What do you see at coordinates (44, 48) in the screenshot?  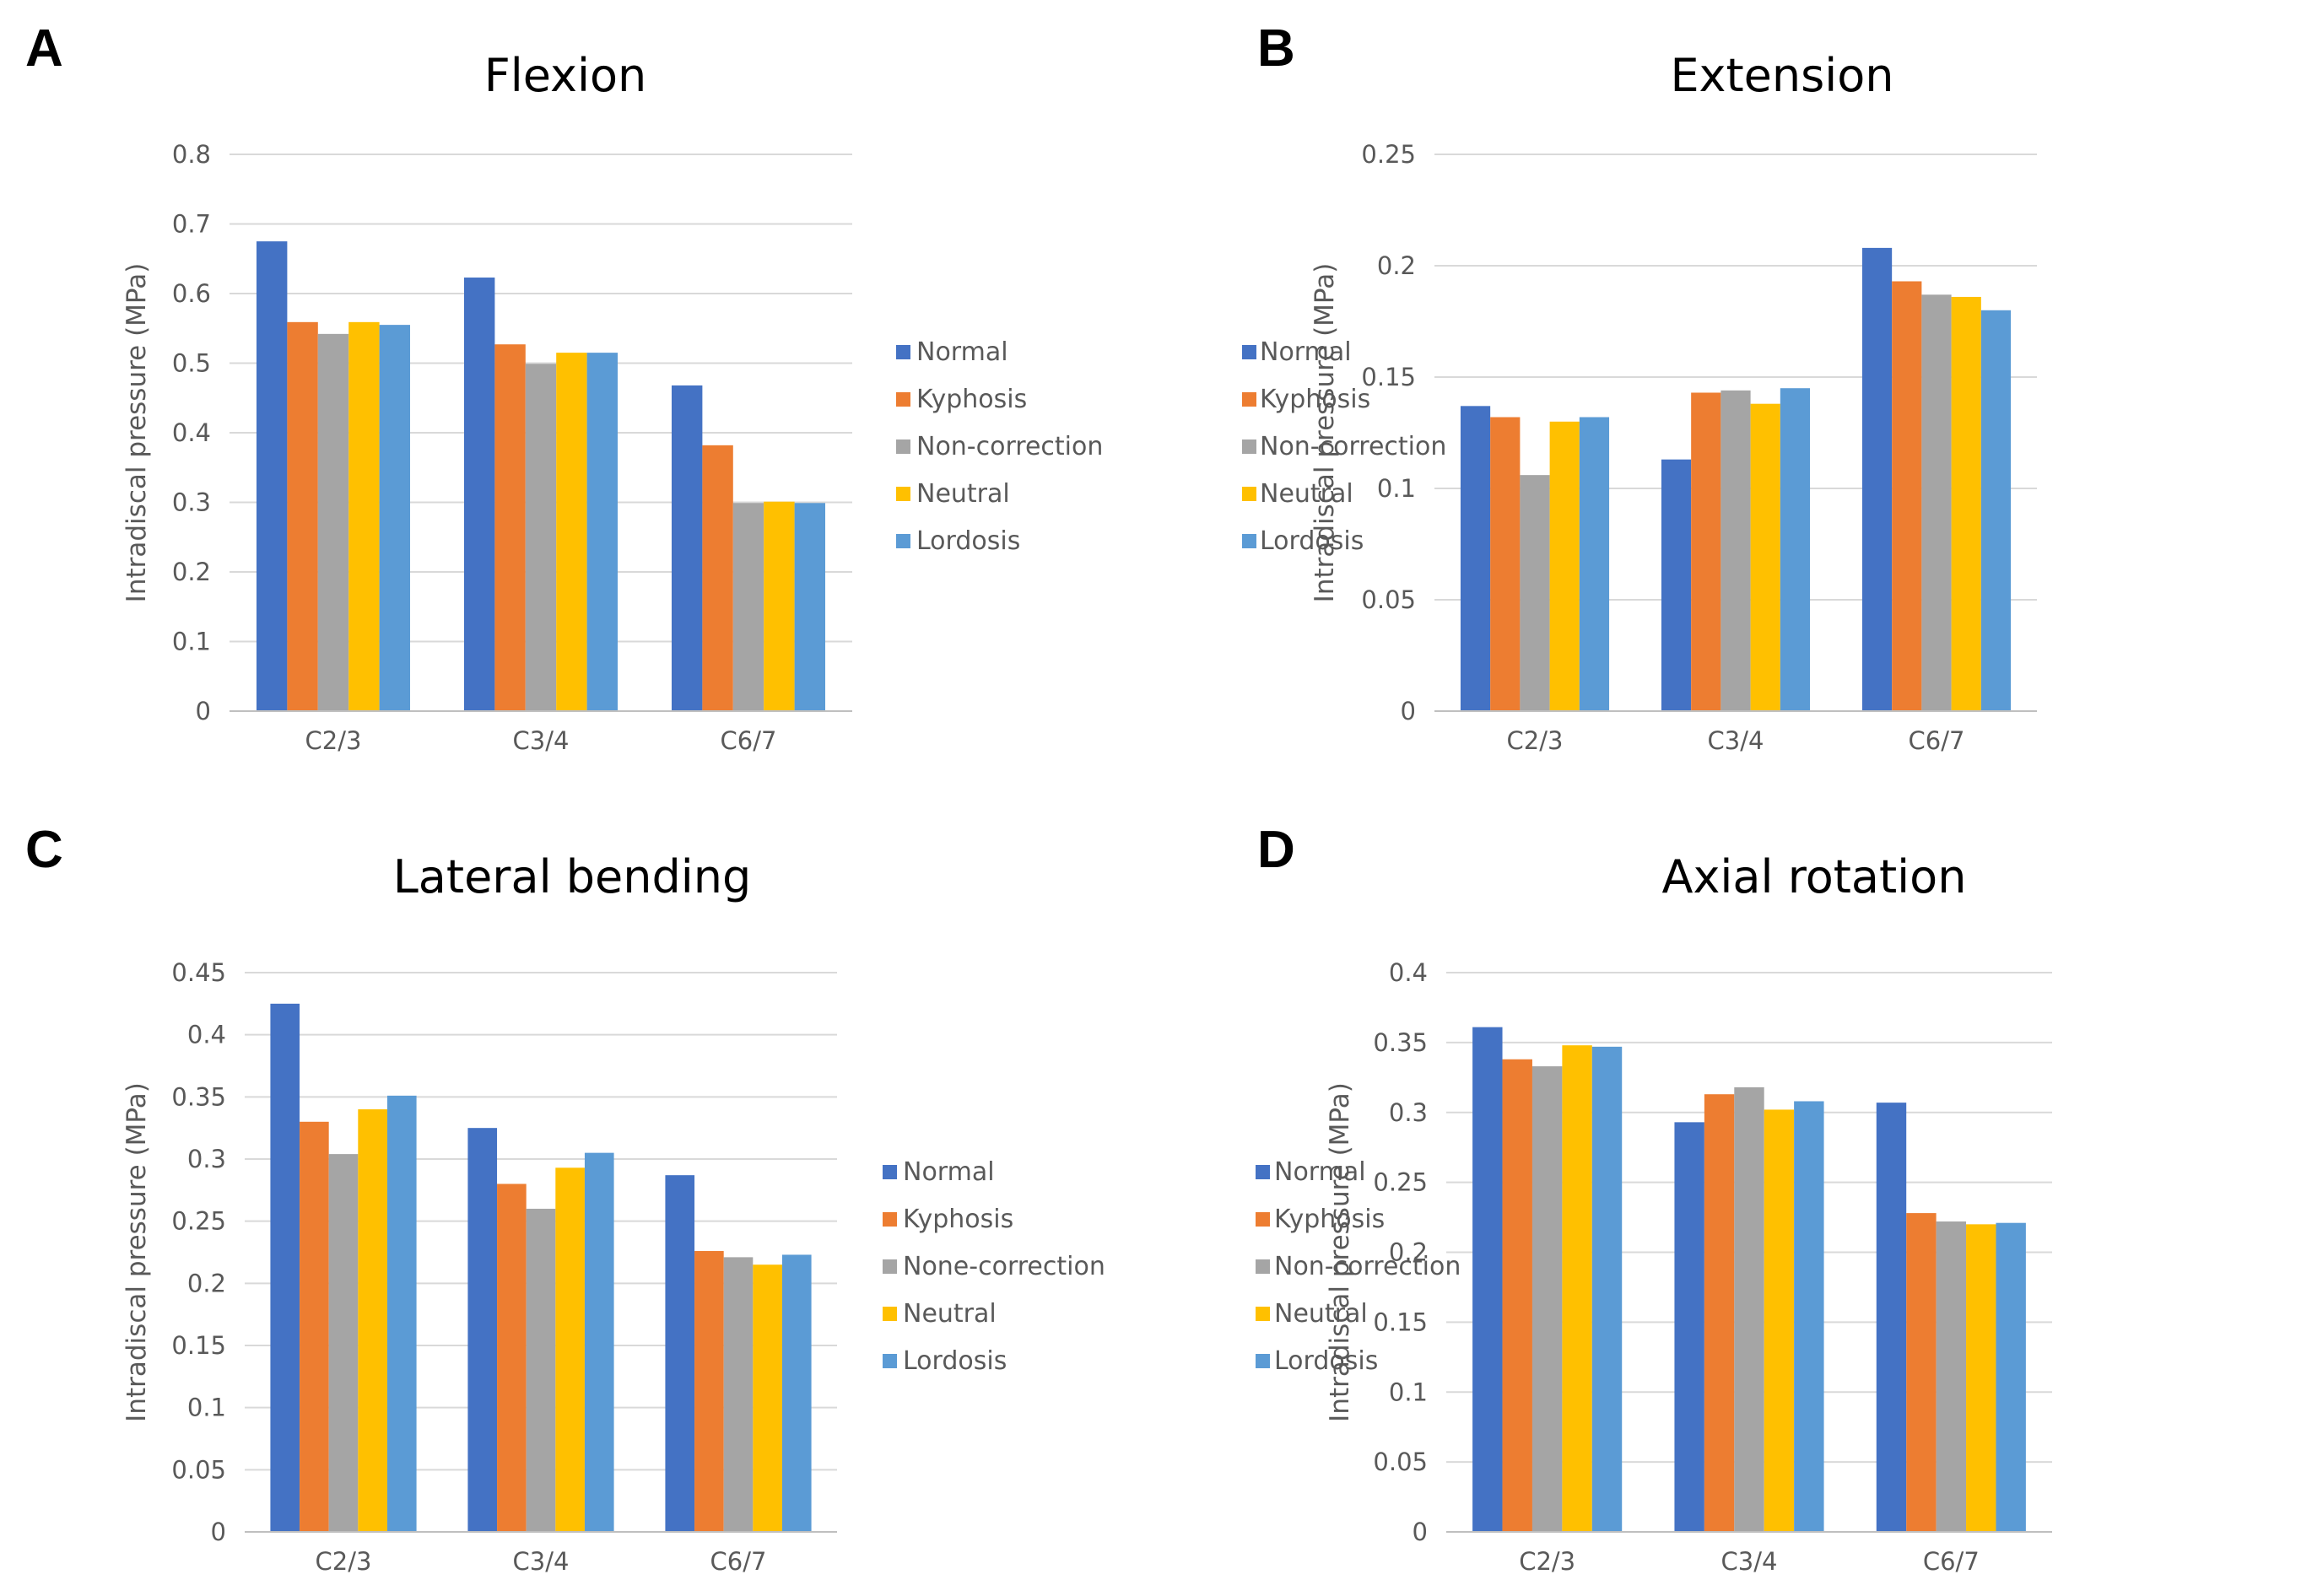 I see `panel-letter: A` at bounding box center [44, 48].